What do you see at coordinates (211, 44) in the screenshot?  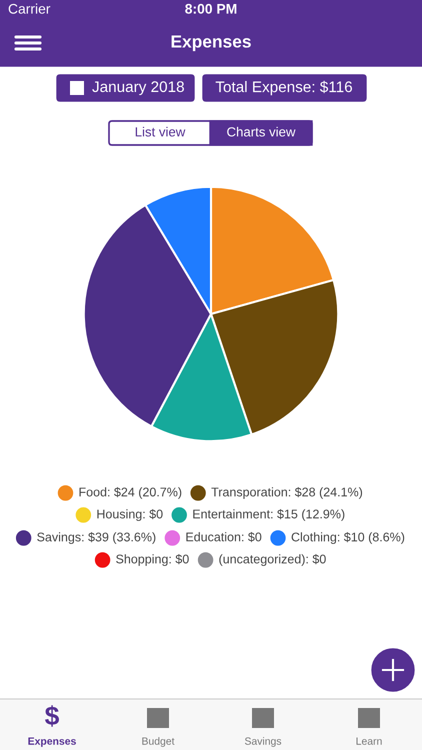 I see `chart-title: Expenses` at bounding box center [211, 44].